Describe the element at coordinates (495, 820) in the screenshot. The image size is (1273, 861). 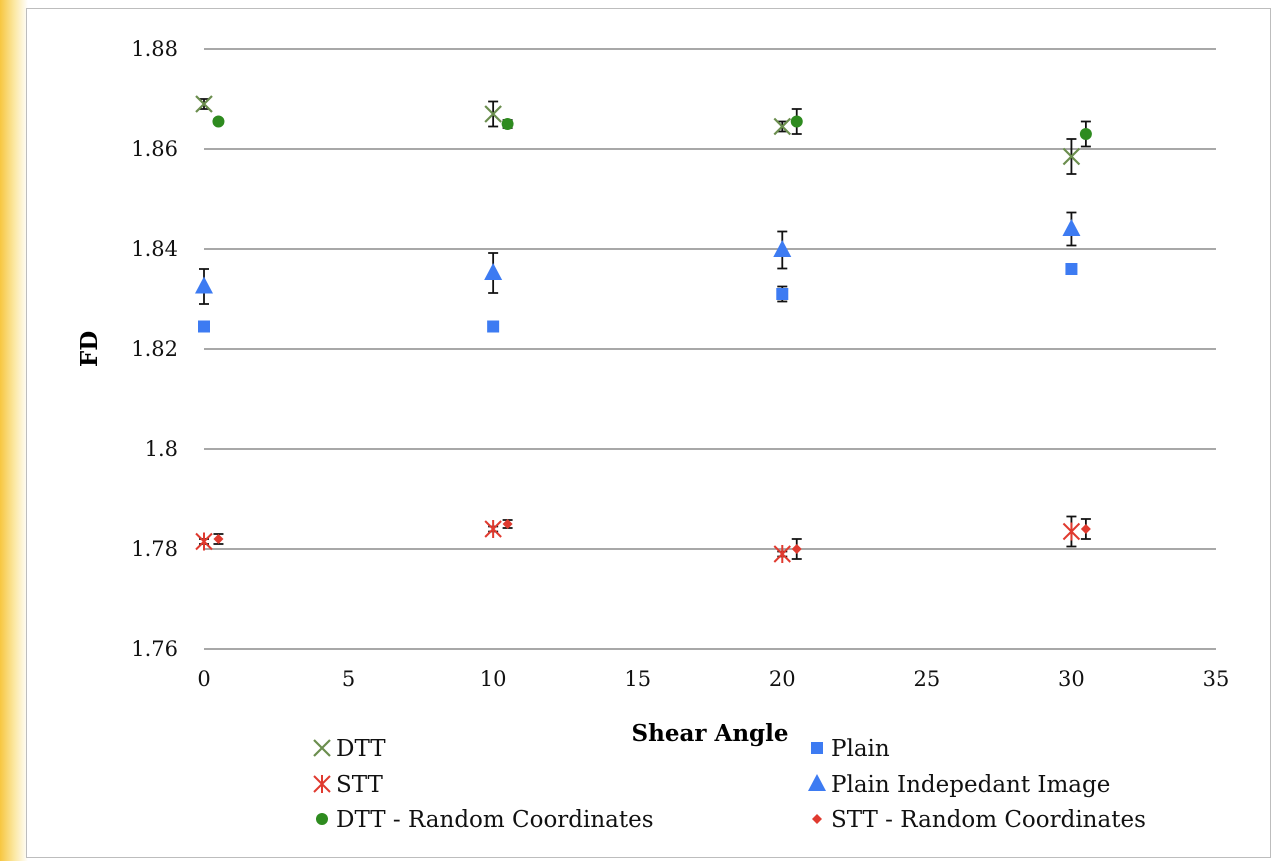
I see `legend-label: DTT - Random Coordinates` at that location.